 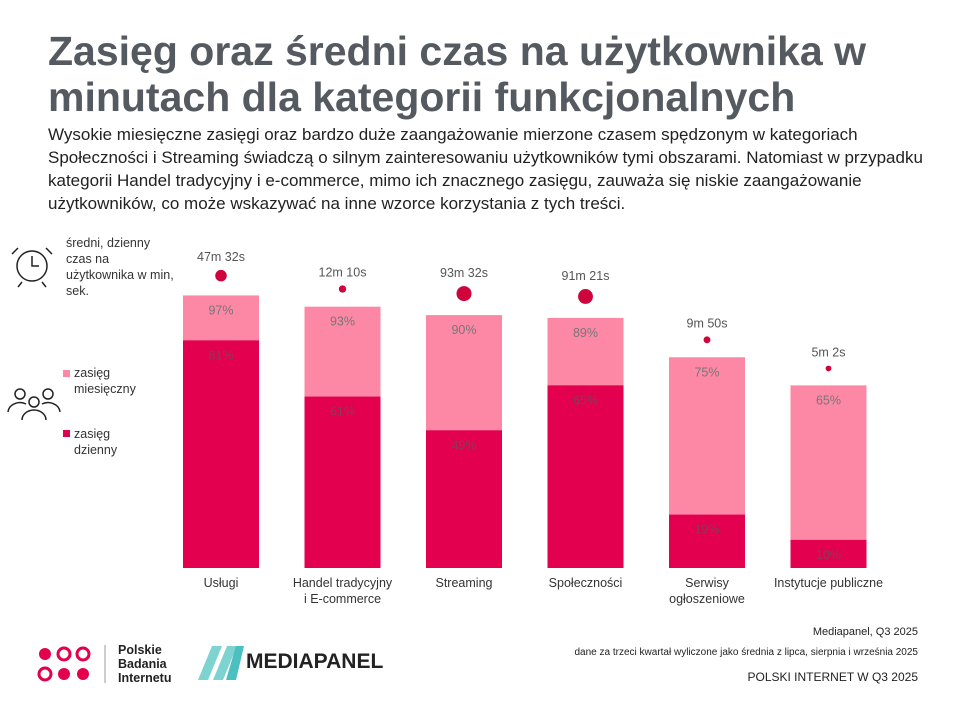 What do you see at coordinates (343, 583) in the screenshot?
I see `category-label: Handel tradycyjny` at bounding box center [343, 583].